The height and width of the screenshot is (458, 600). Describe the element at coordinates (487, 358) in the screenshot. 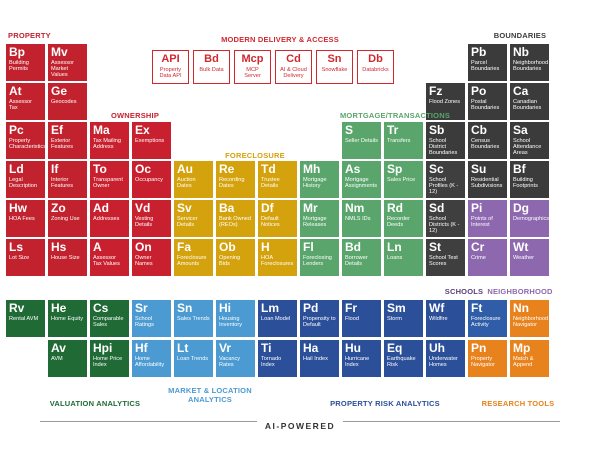

I see `element-tile: Pn Property Navigator` at that location.